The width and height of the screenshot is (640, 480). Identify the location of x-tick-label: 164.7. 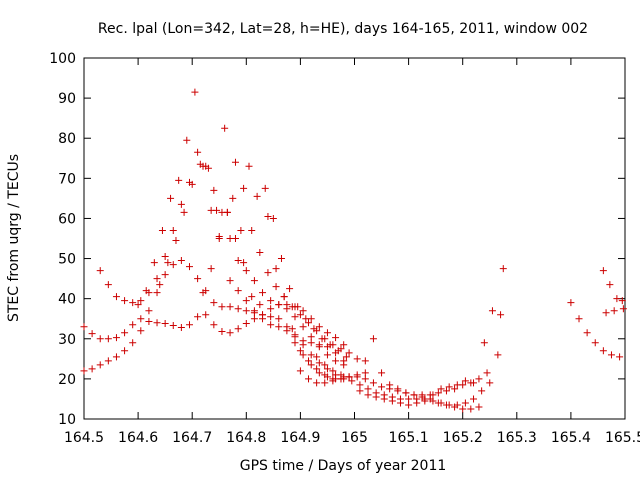
(192, 438).